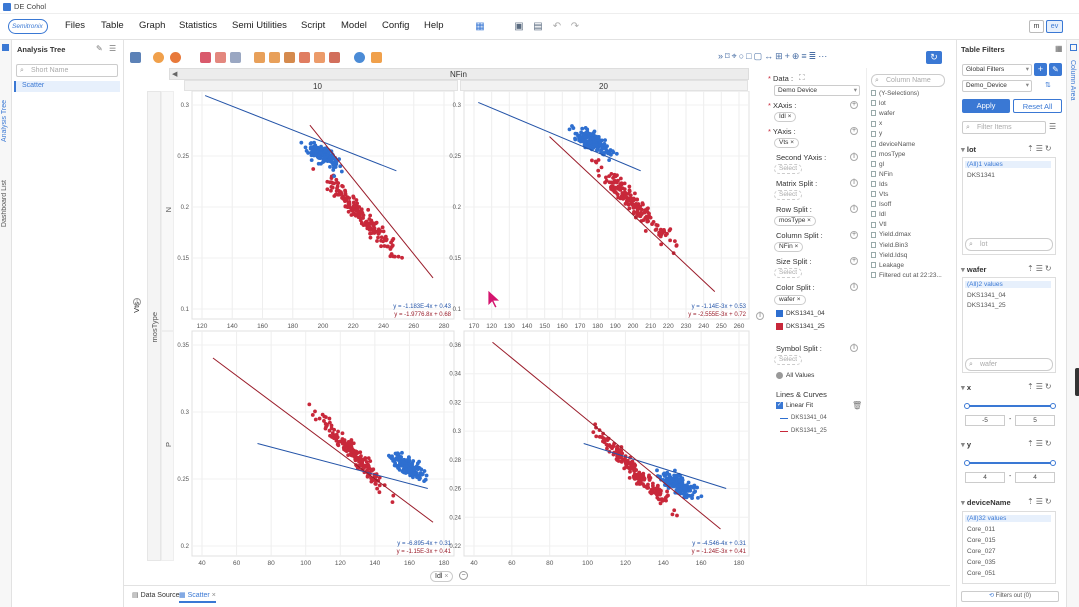 This screenshot has width=1079, height=607. I want to click on wafer-values-list: (All)2 values DKS1341_04 DKS1341_25, so click(1009, 325).